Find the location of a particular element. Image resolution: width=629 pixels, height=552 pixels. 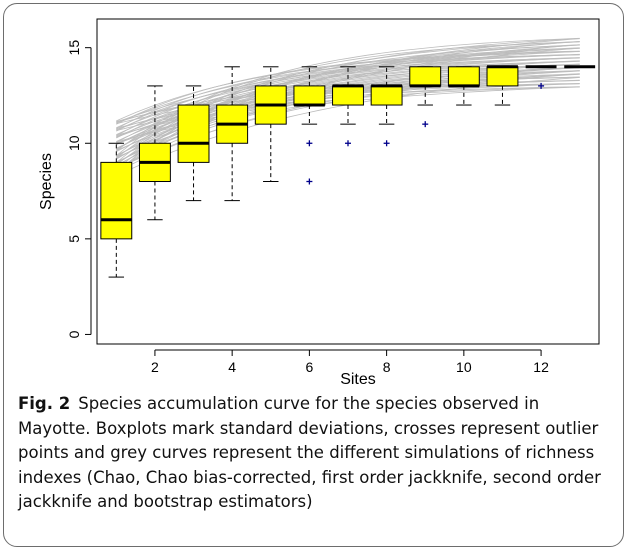

x-tick-label: 2 is located at coordinates (155, 367).